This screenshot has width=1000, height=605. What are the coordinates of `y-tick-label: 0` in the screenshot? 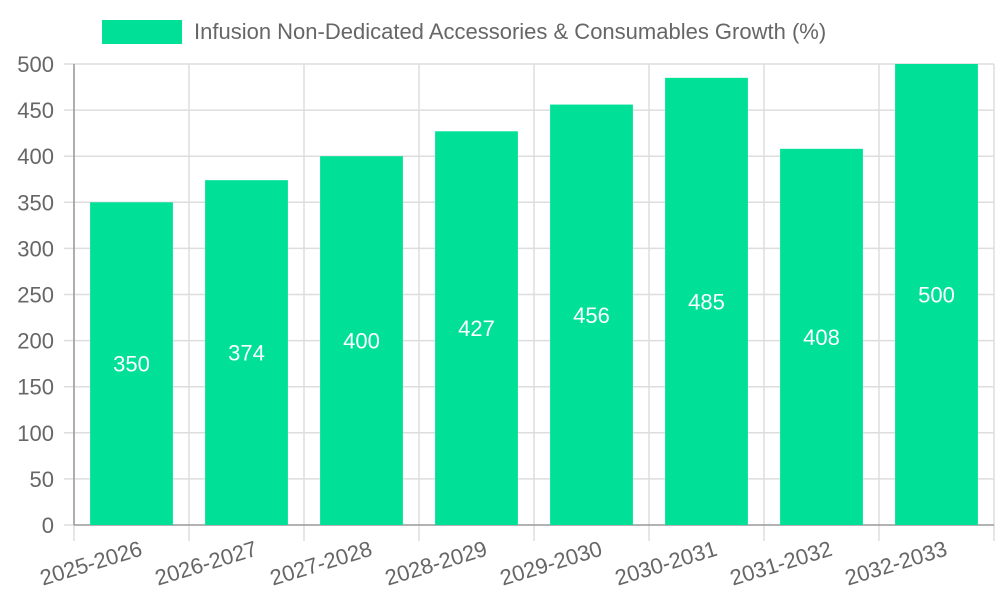 It's located at (48, 525).